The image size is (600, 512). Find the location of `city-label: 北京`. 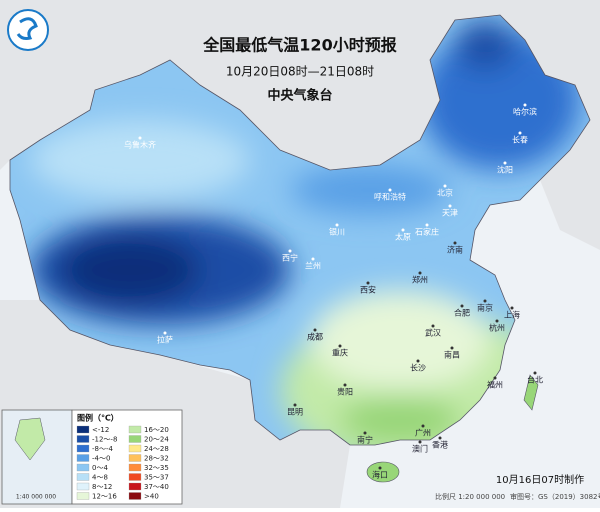

city-label: 北京 is located at coordinates (445, 193).